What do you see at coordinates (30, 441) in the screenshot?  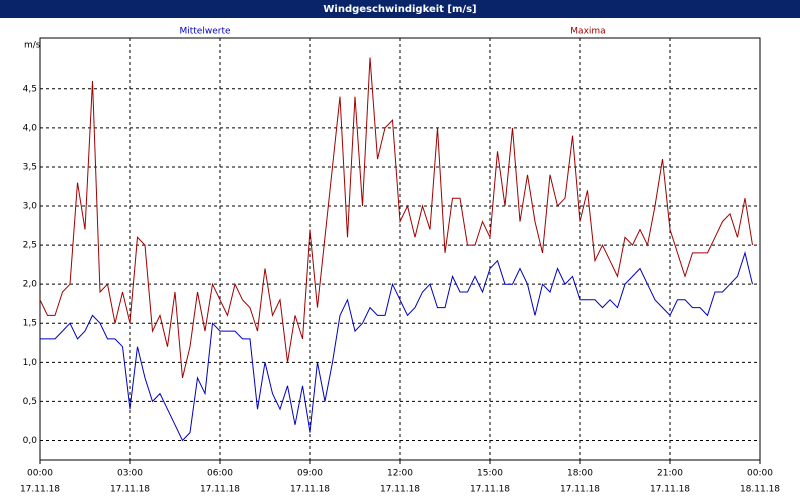 I see `y-tick-label: 0,0` at bounding box center [30, 441].